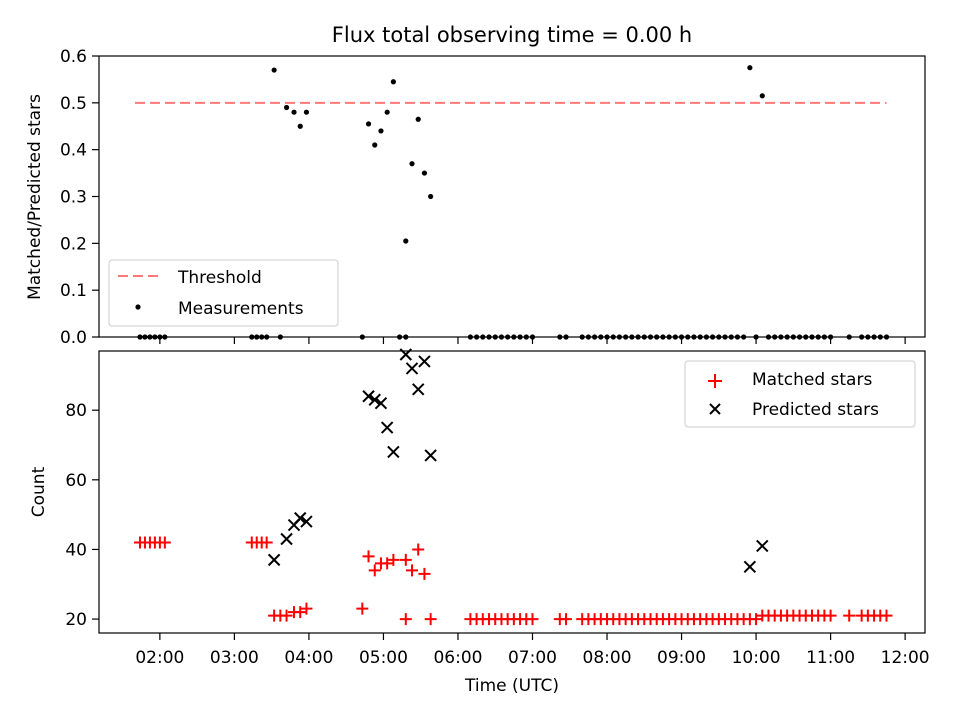  Describe the element at coordinates (383, 658) in the screenshot. I see `x-tick-label: 05:00` at that location.